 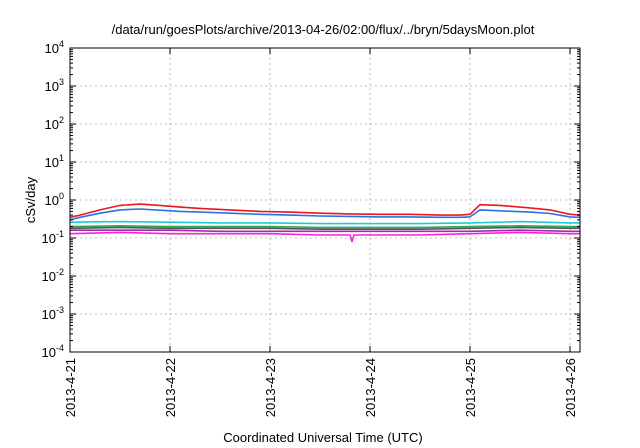 I want to click on y-tick-label: 10³, so click(x=54, y=85).